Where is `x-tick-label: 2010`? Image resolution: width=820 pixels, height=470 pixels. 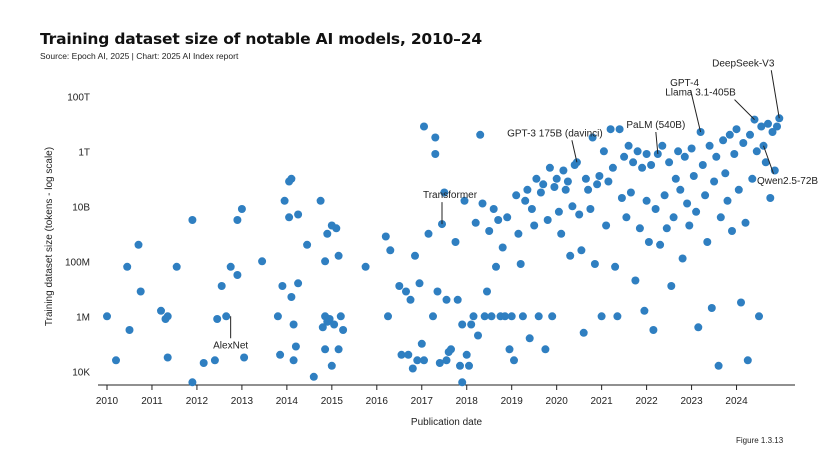
x-tick-label: 2010 is located at coordinates (107, 401).